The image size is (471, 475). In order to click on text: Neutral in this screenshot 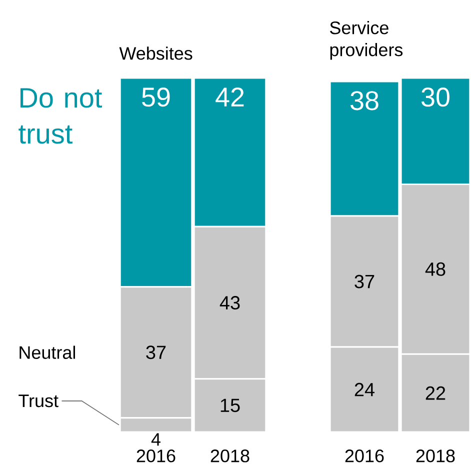, I will do `click(48, 352)`.